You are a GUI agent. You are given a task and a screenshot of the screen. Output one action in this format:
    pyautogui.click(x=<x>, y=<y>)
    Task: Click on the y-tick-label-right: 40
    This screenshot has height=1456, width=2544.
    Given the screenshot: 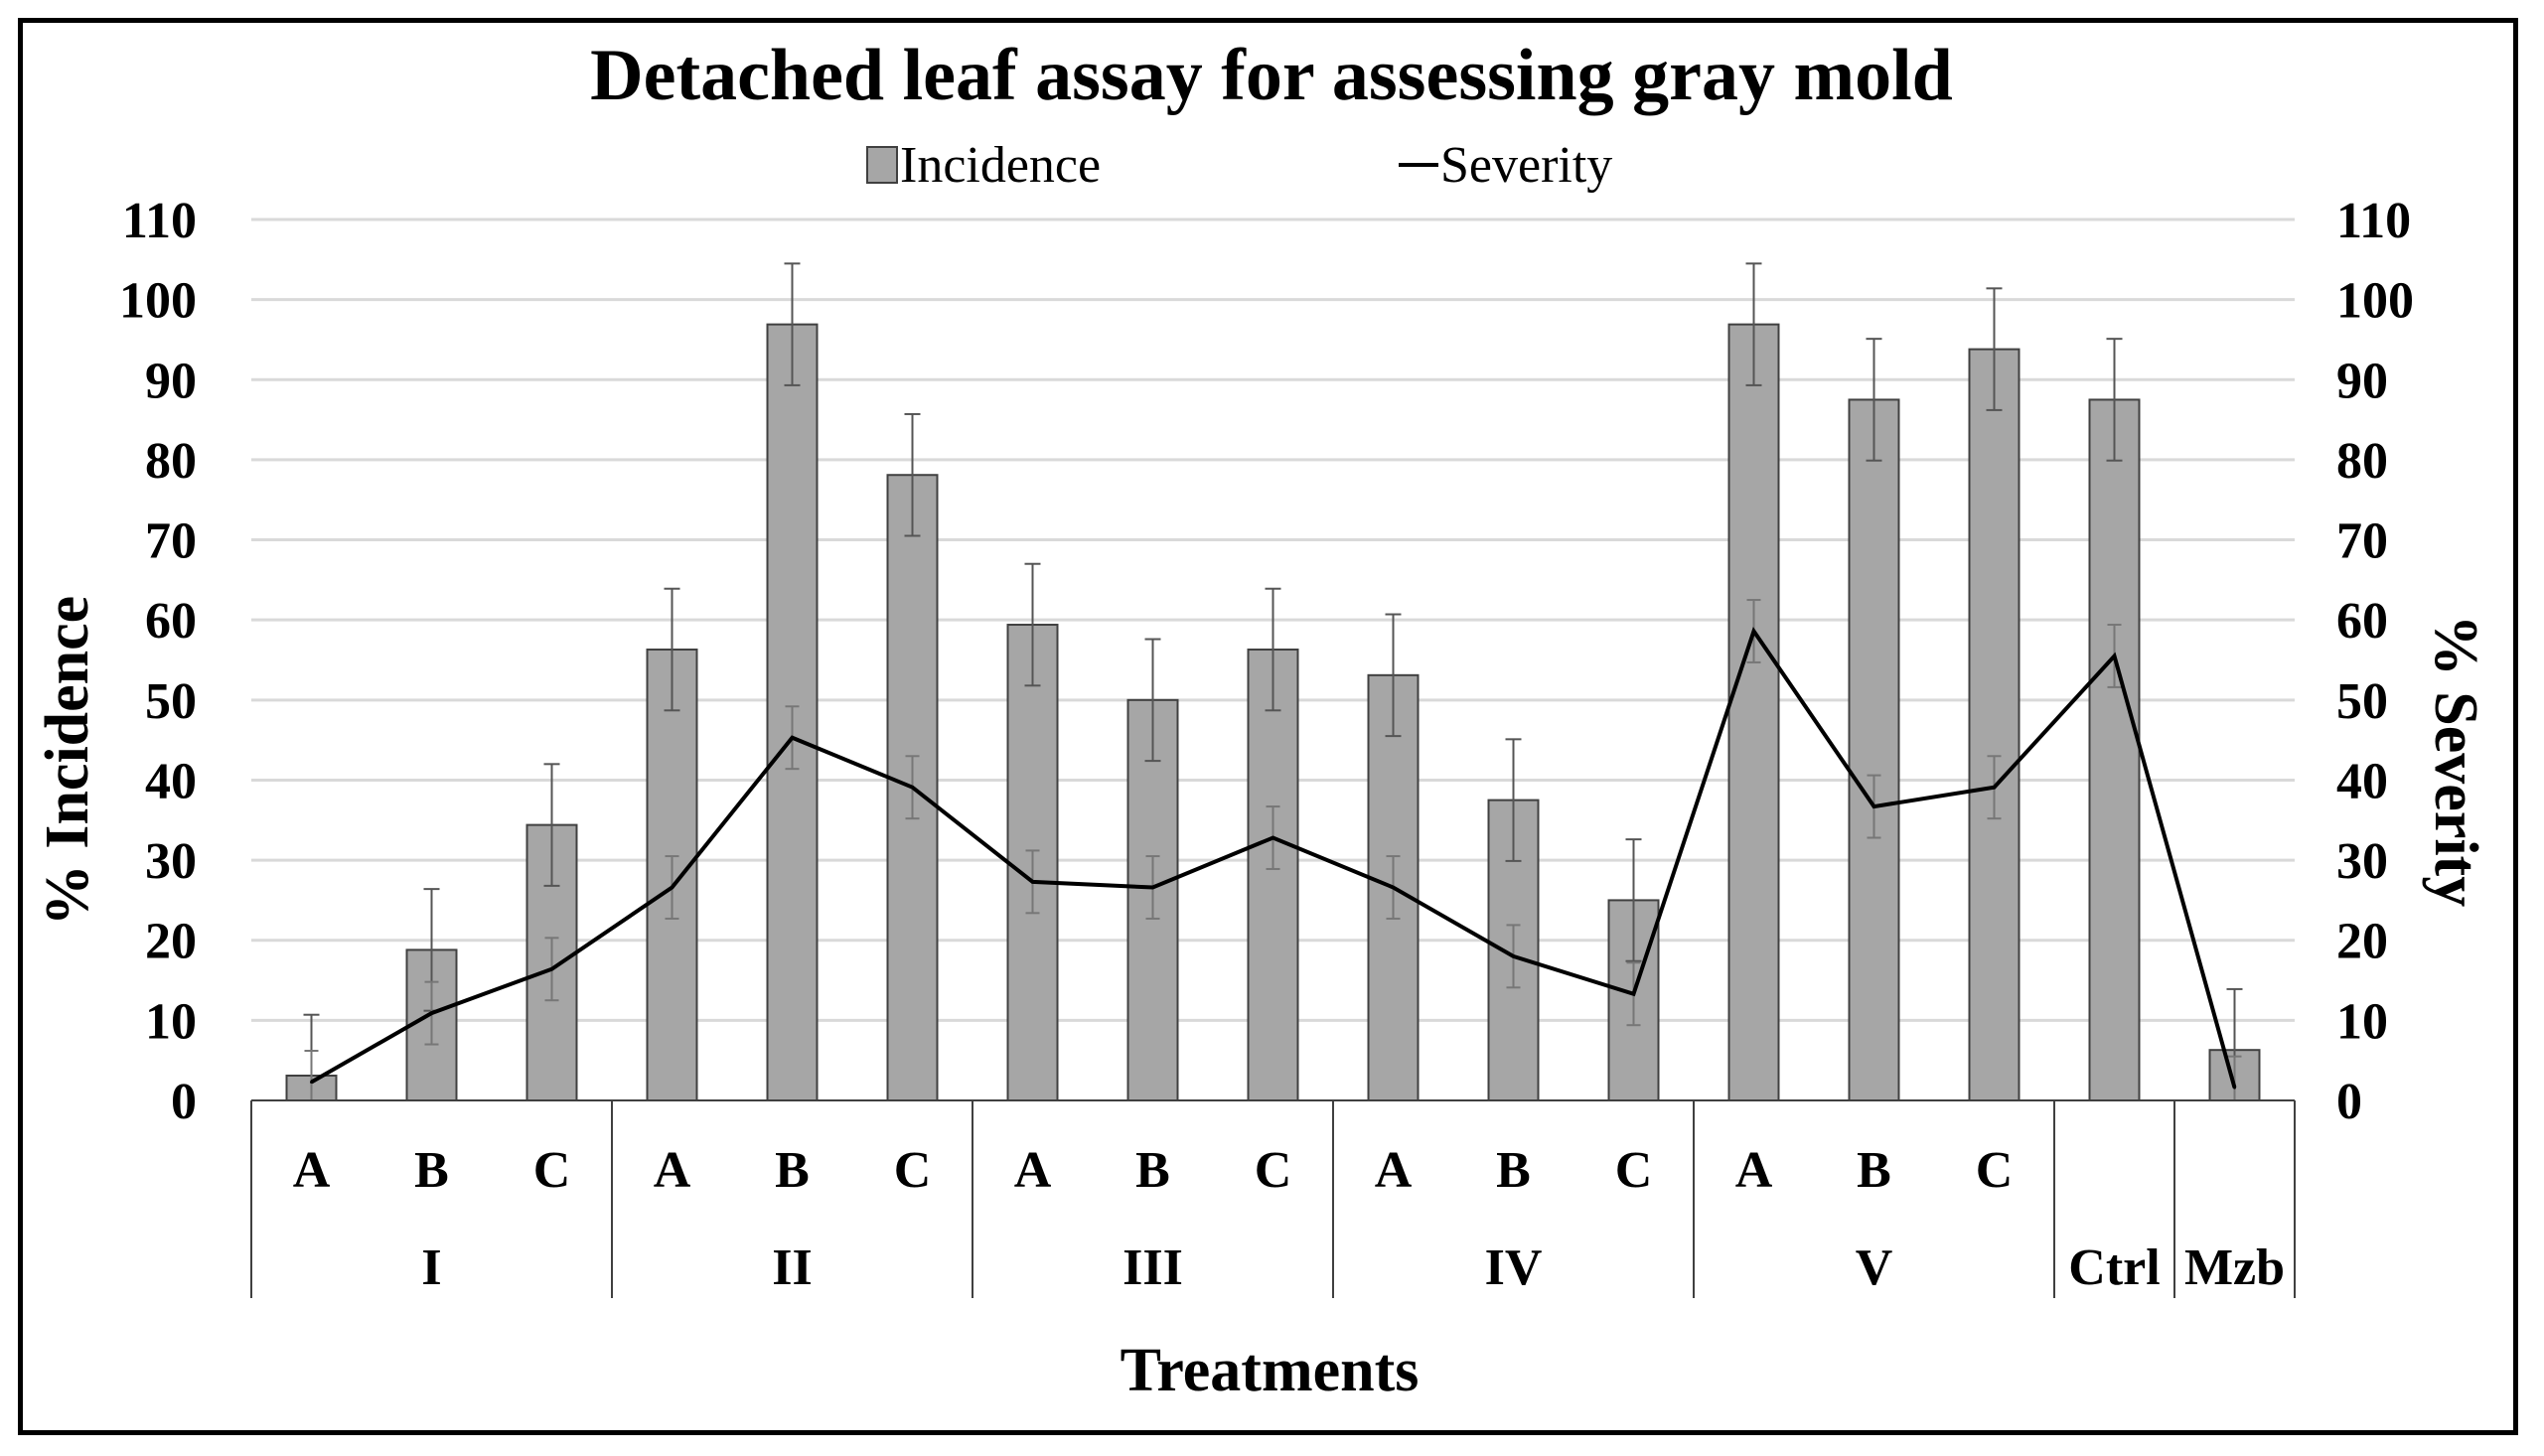 What is the action you would take?
    pyautogui.click(x=2362, y=781)
    